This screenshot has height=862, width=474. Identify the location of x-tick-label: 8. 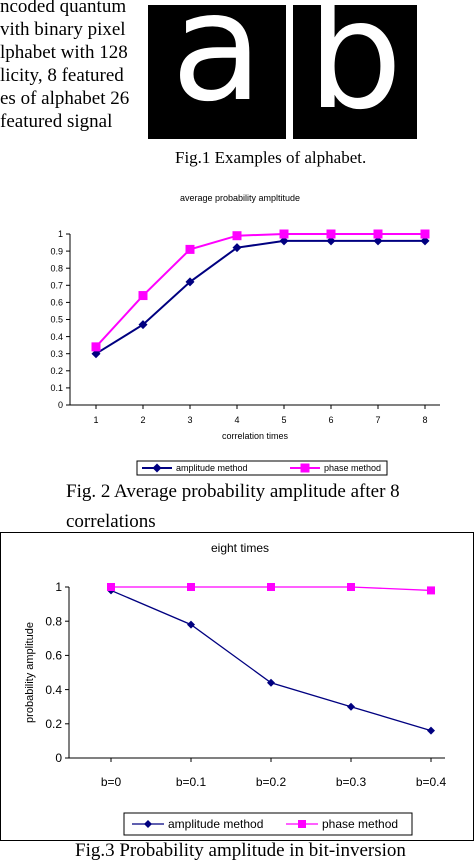
(424, 420).